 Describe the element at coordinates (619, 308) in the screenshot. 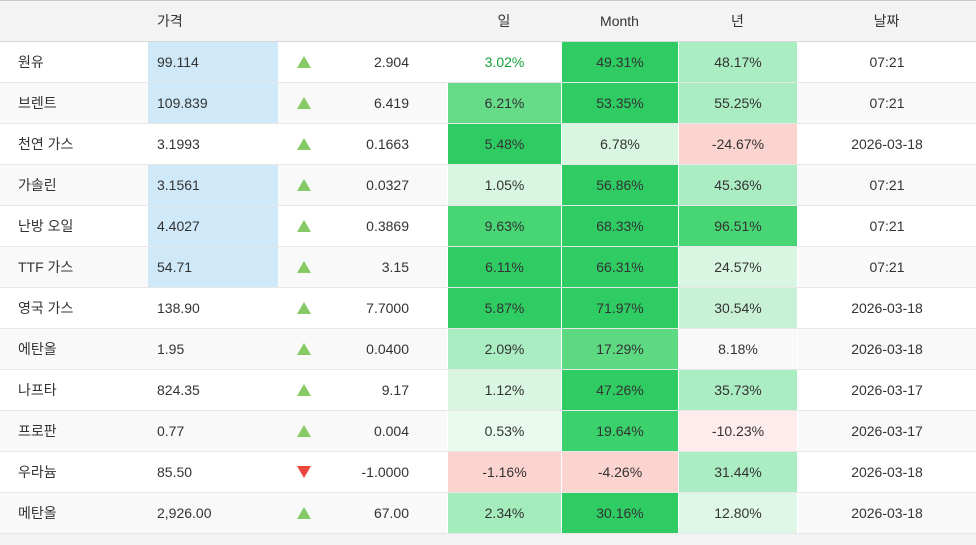

I see `month-percent-cell: 71.97%` at that location.